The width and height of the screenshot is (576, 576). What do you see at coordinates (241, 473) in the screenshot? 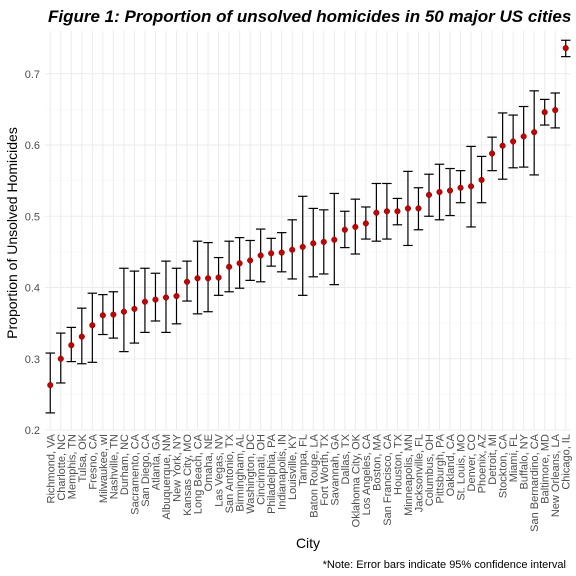
I see `x-tick-label: Birmingham, AL` at bounding box center [241, 473].